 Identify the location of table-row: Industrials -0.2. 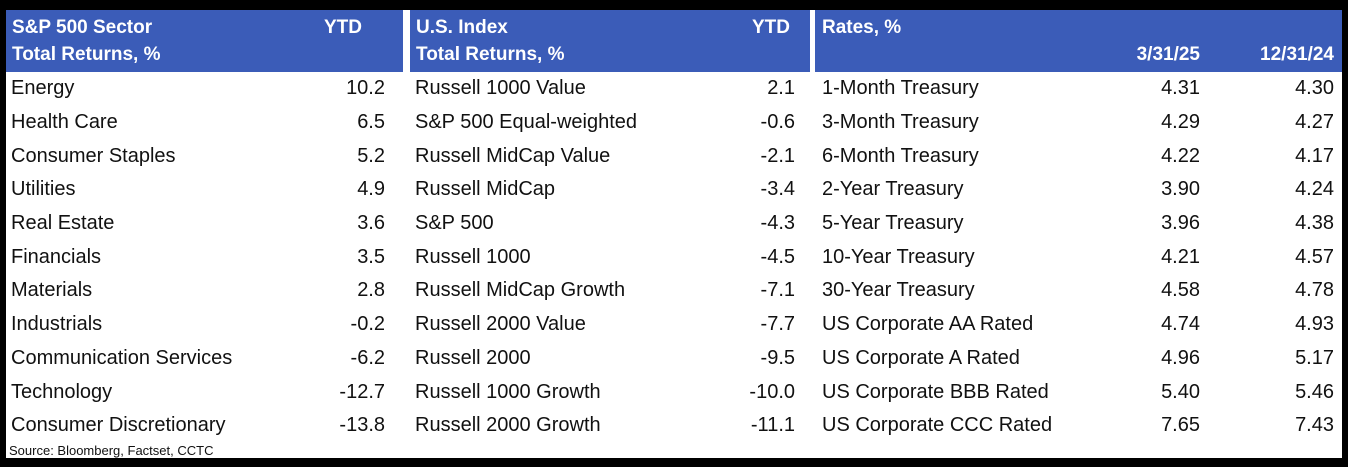
(204, 325).